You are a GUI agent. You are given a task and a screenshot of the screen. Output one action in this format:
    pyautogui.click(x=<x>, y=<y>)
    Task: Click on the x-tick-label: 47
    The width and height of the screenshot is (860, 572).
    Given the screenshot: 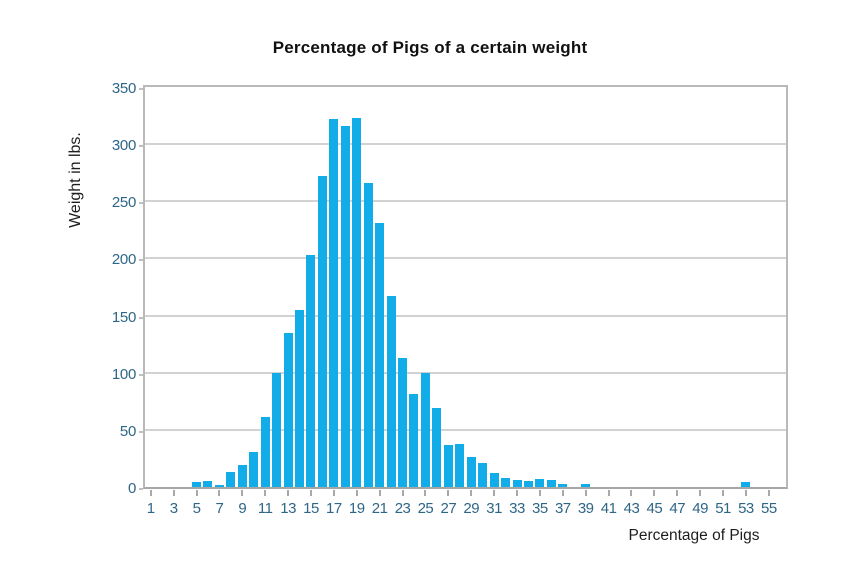 What is the action you would take?
    pyautogui.click(x=677, y=508)
    